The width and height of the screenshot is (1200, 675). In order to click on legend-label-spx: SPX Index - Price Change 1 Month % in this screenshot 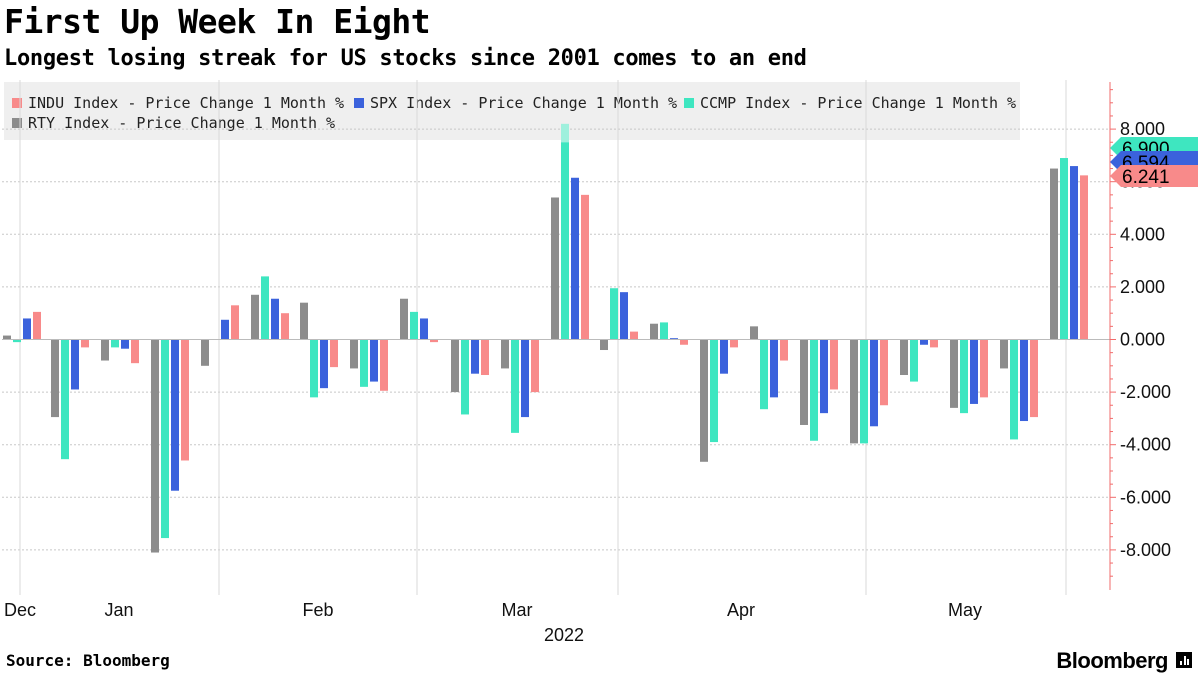, I will do `click(524, 103)`.